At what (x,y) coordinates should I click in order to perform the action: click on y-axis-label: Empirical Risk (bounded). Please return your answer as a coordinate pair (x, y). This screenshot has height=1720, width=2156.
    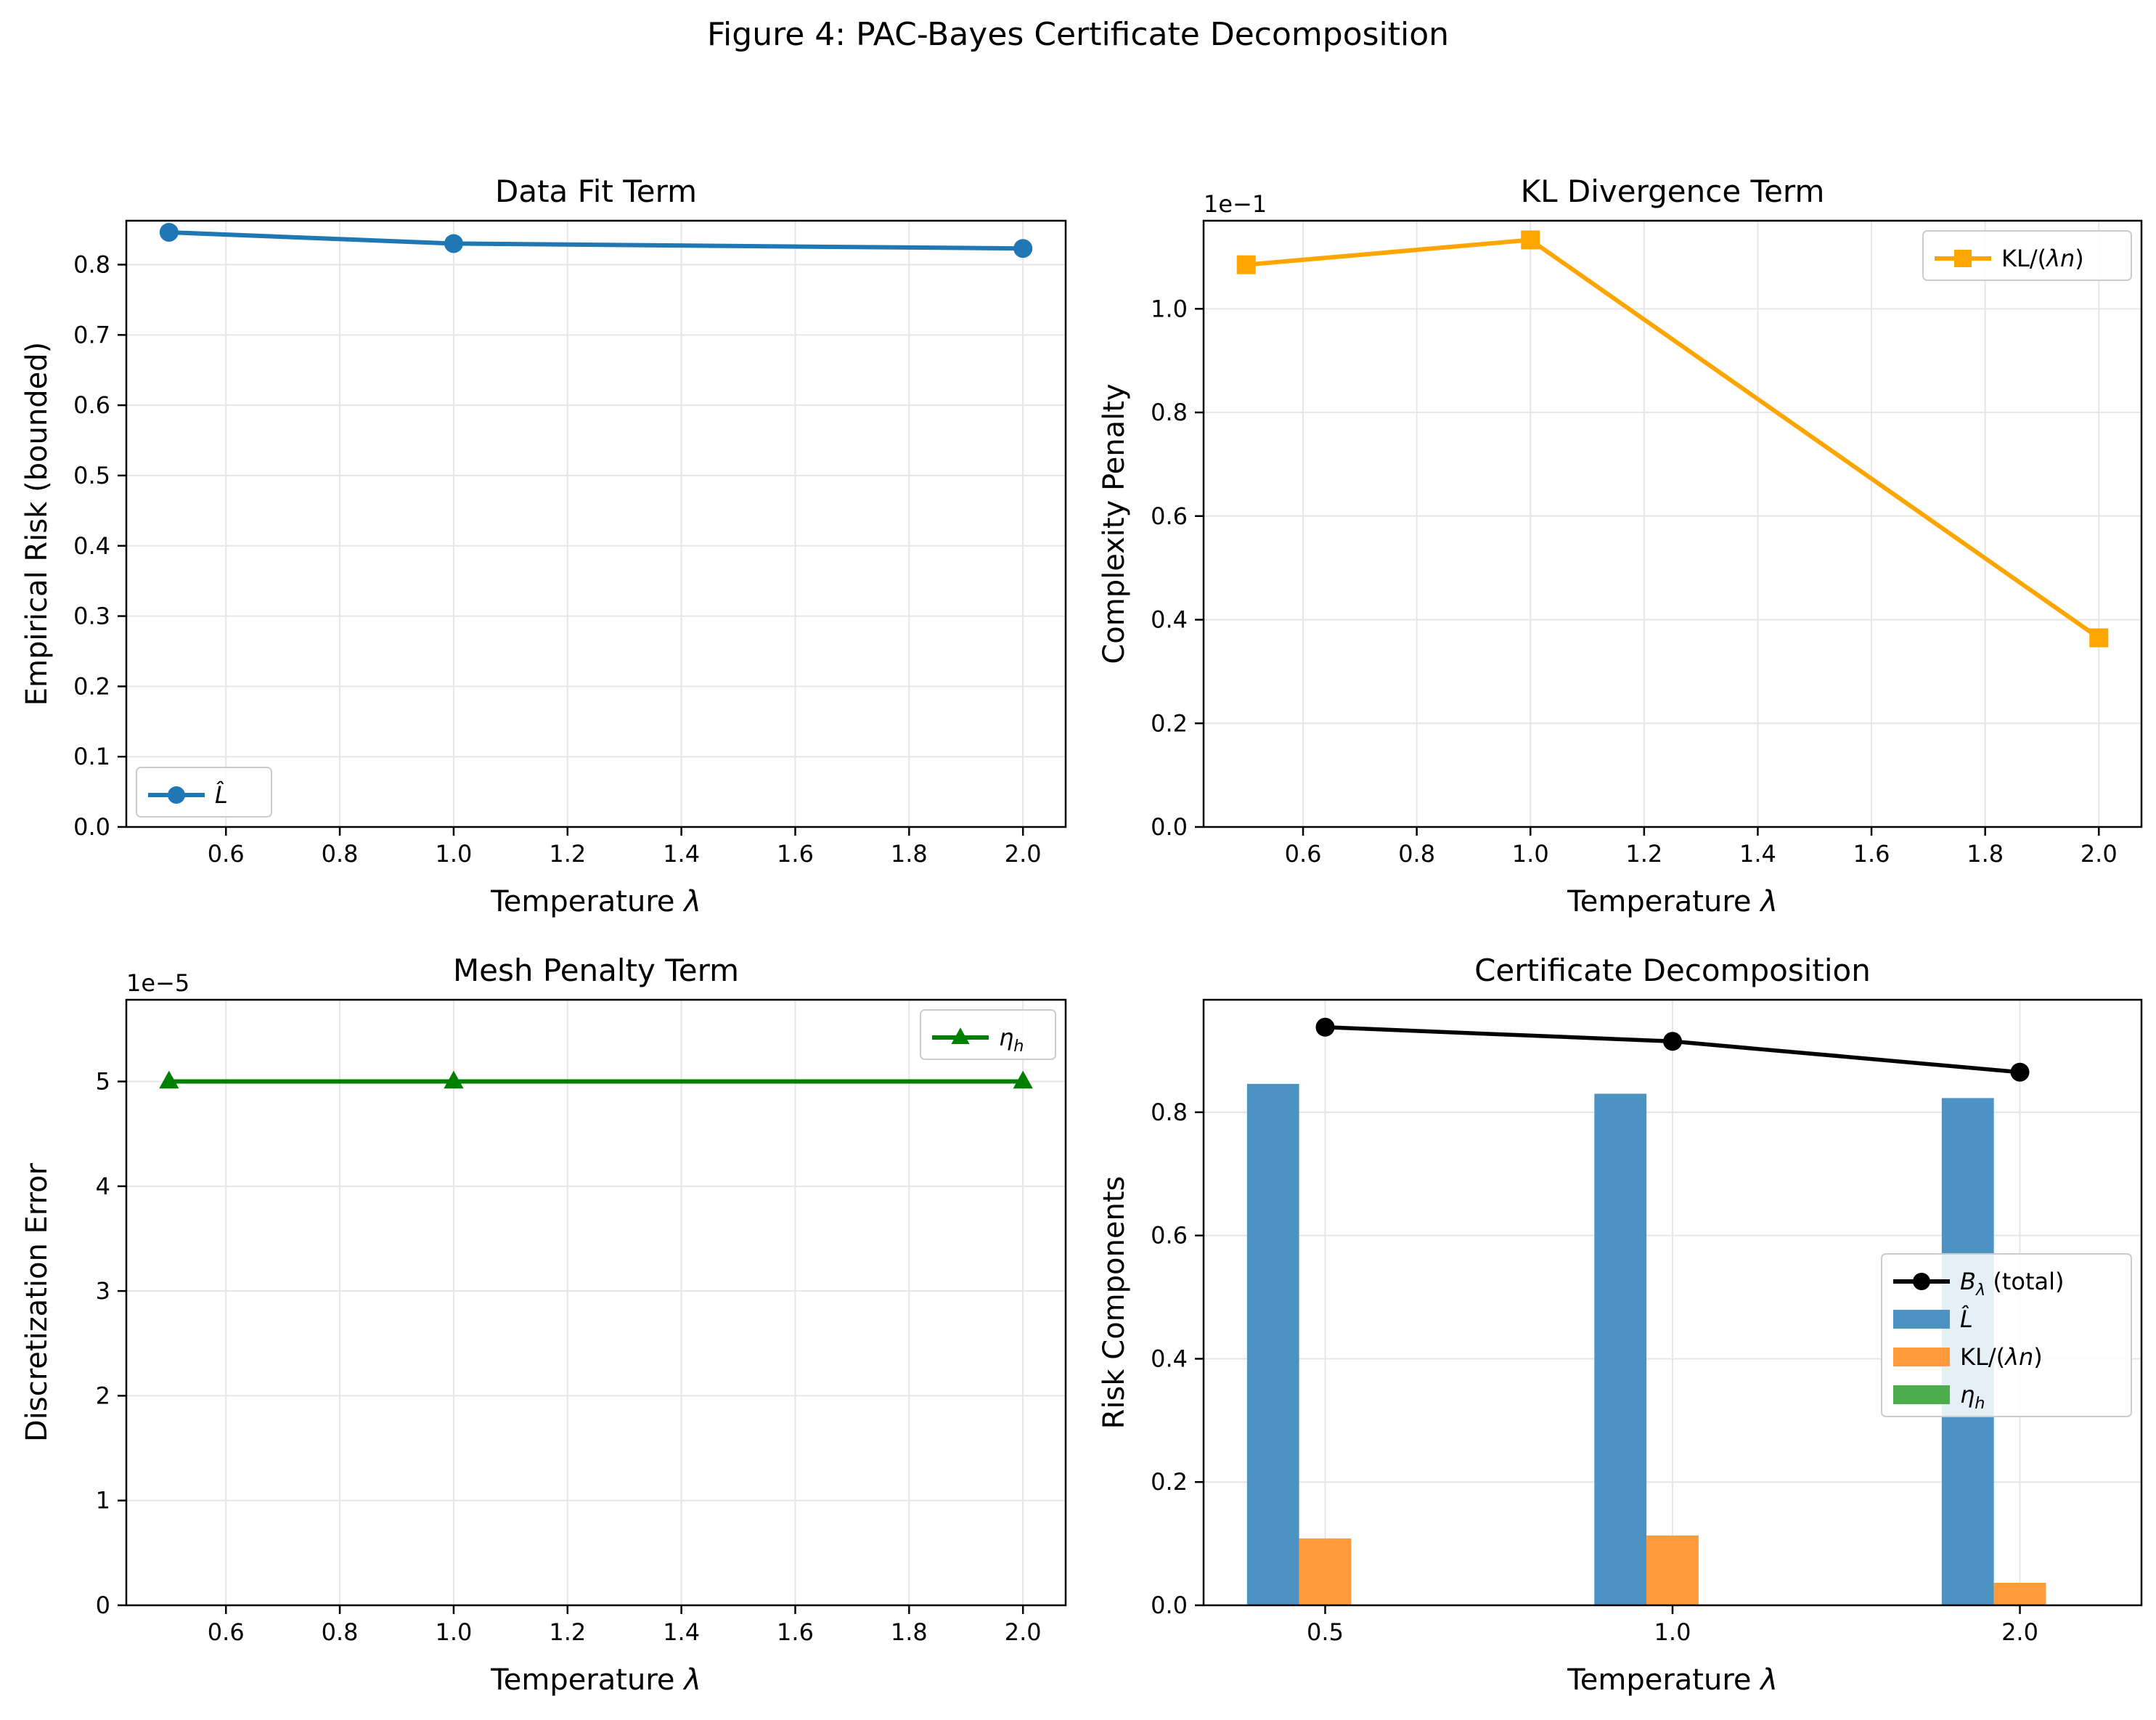
    Looking at the image, I should click on (37, 524).